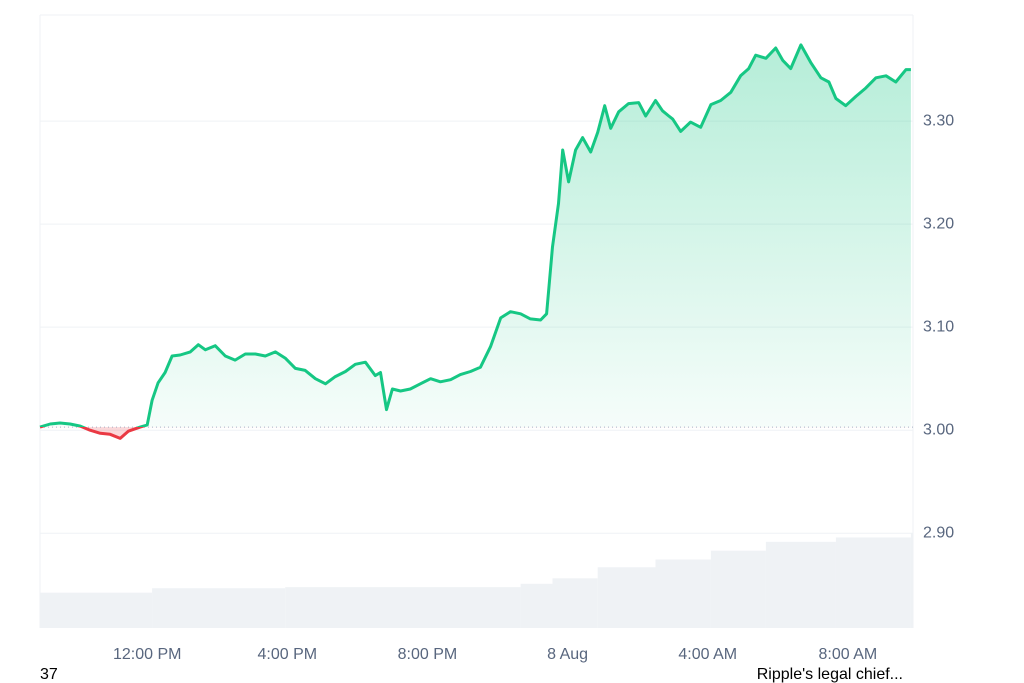  What do you see at coordinates (938, 223) in the screenshot?
I see `y-tick-label: 3.20` at bounding box center [938, 223].